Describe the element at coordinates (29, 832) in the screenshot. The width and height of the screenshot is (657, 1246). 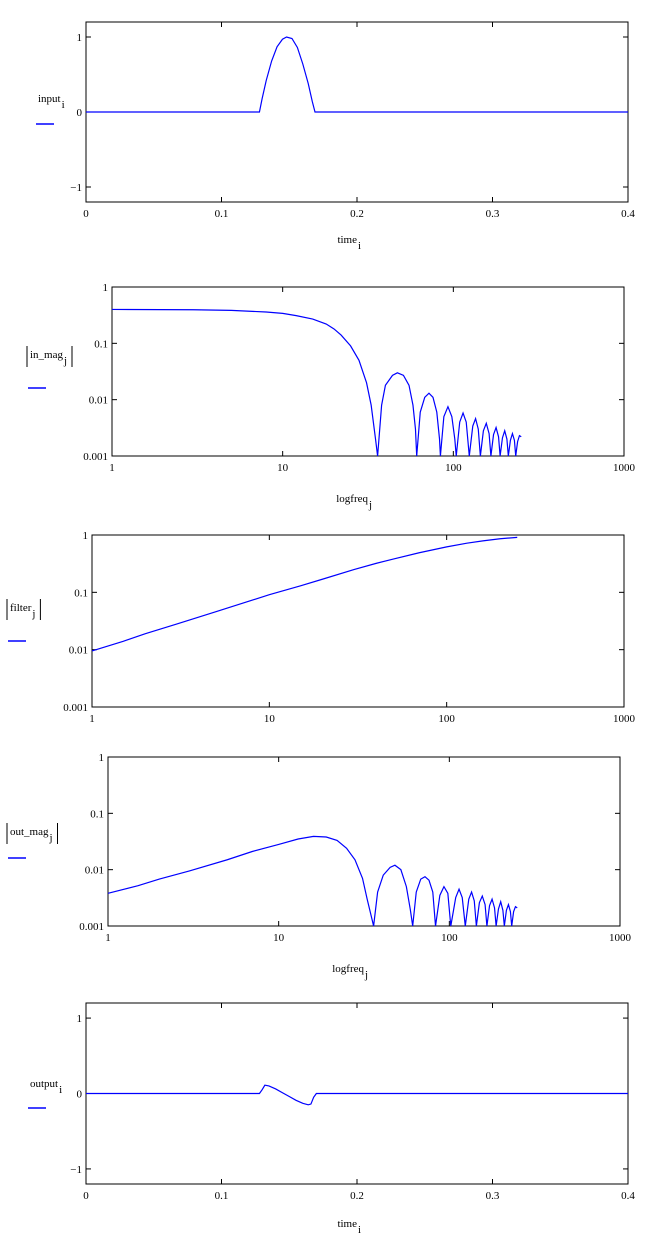
I see `y-axis-label: out_mag` at that location.